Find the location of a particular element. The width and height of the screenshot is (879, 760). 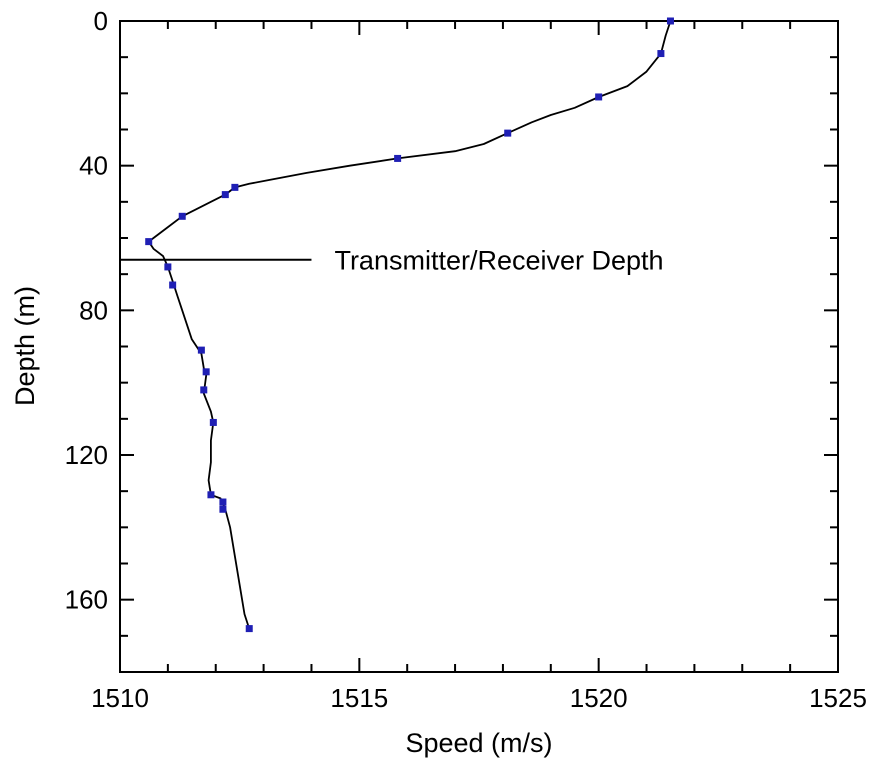

y-axis-title: Depth (m) is located at coordinates (25, 346).